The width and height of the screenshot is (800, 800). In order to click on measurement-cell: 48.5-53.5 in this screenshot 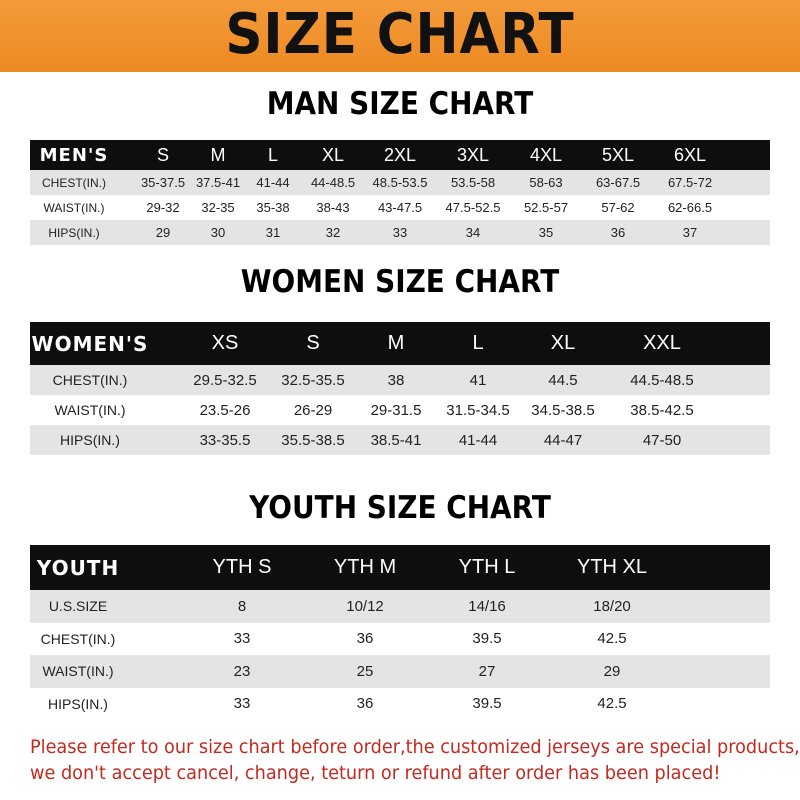, I will do `click(400, 182)`.